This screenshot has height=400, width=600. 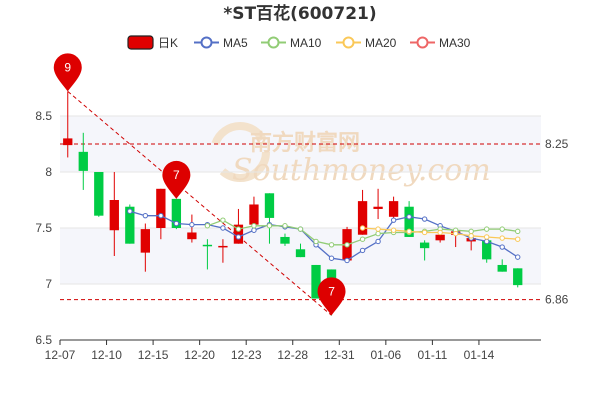 I want to click on legend-ma10-dot, so click(x=273, y=42).